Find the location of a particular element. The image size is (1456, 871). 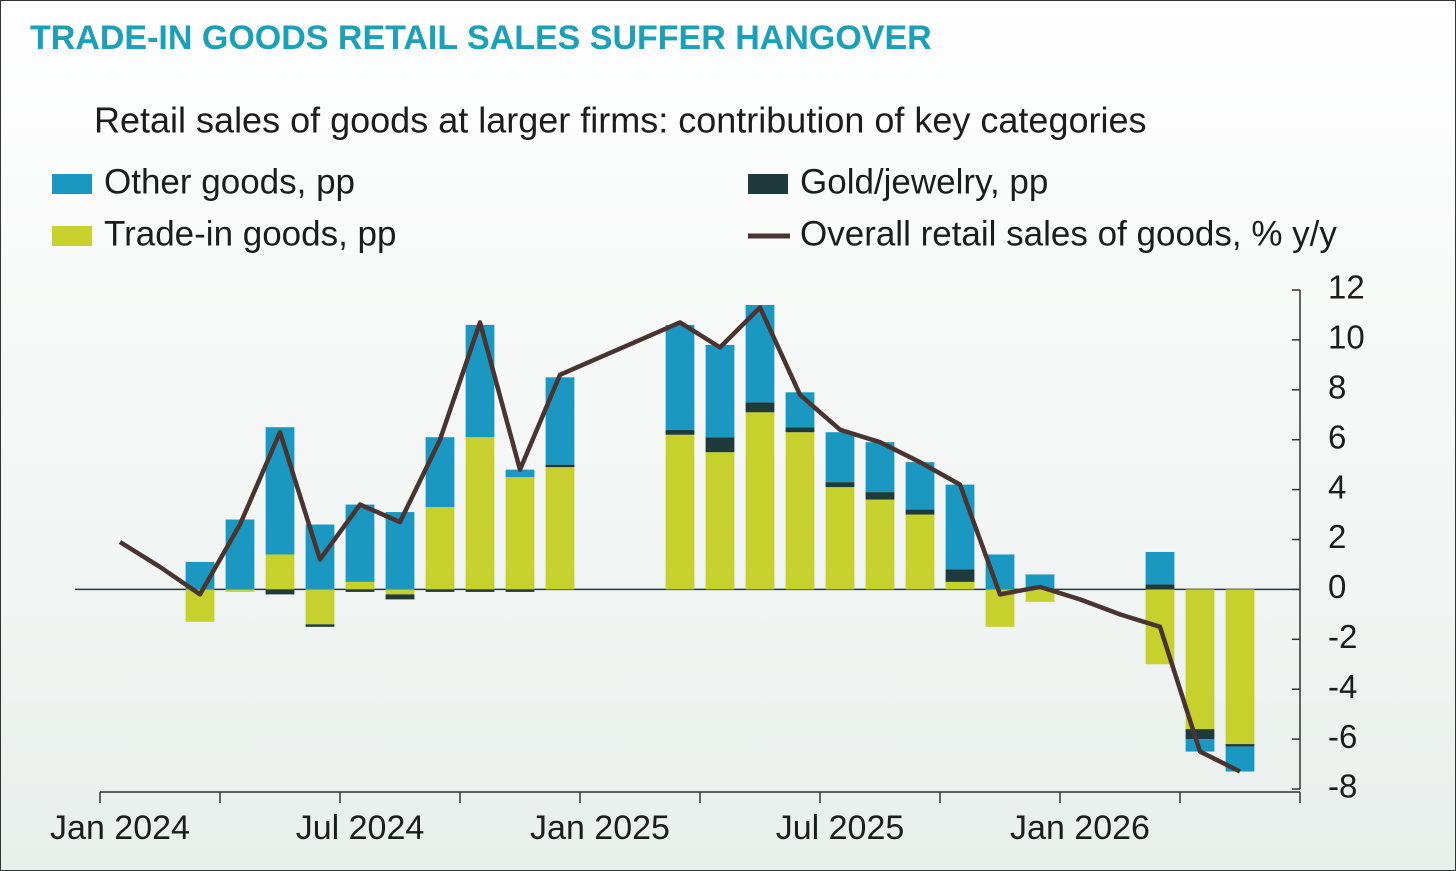

y-tick-label: -8 is located at coordinates (1342, 786).